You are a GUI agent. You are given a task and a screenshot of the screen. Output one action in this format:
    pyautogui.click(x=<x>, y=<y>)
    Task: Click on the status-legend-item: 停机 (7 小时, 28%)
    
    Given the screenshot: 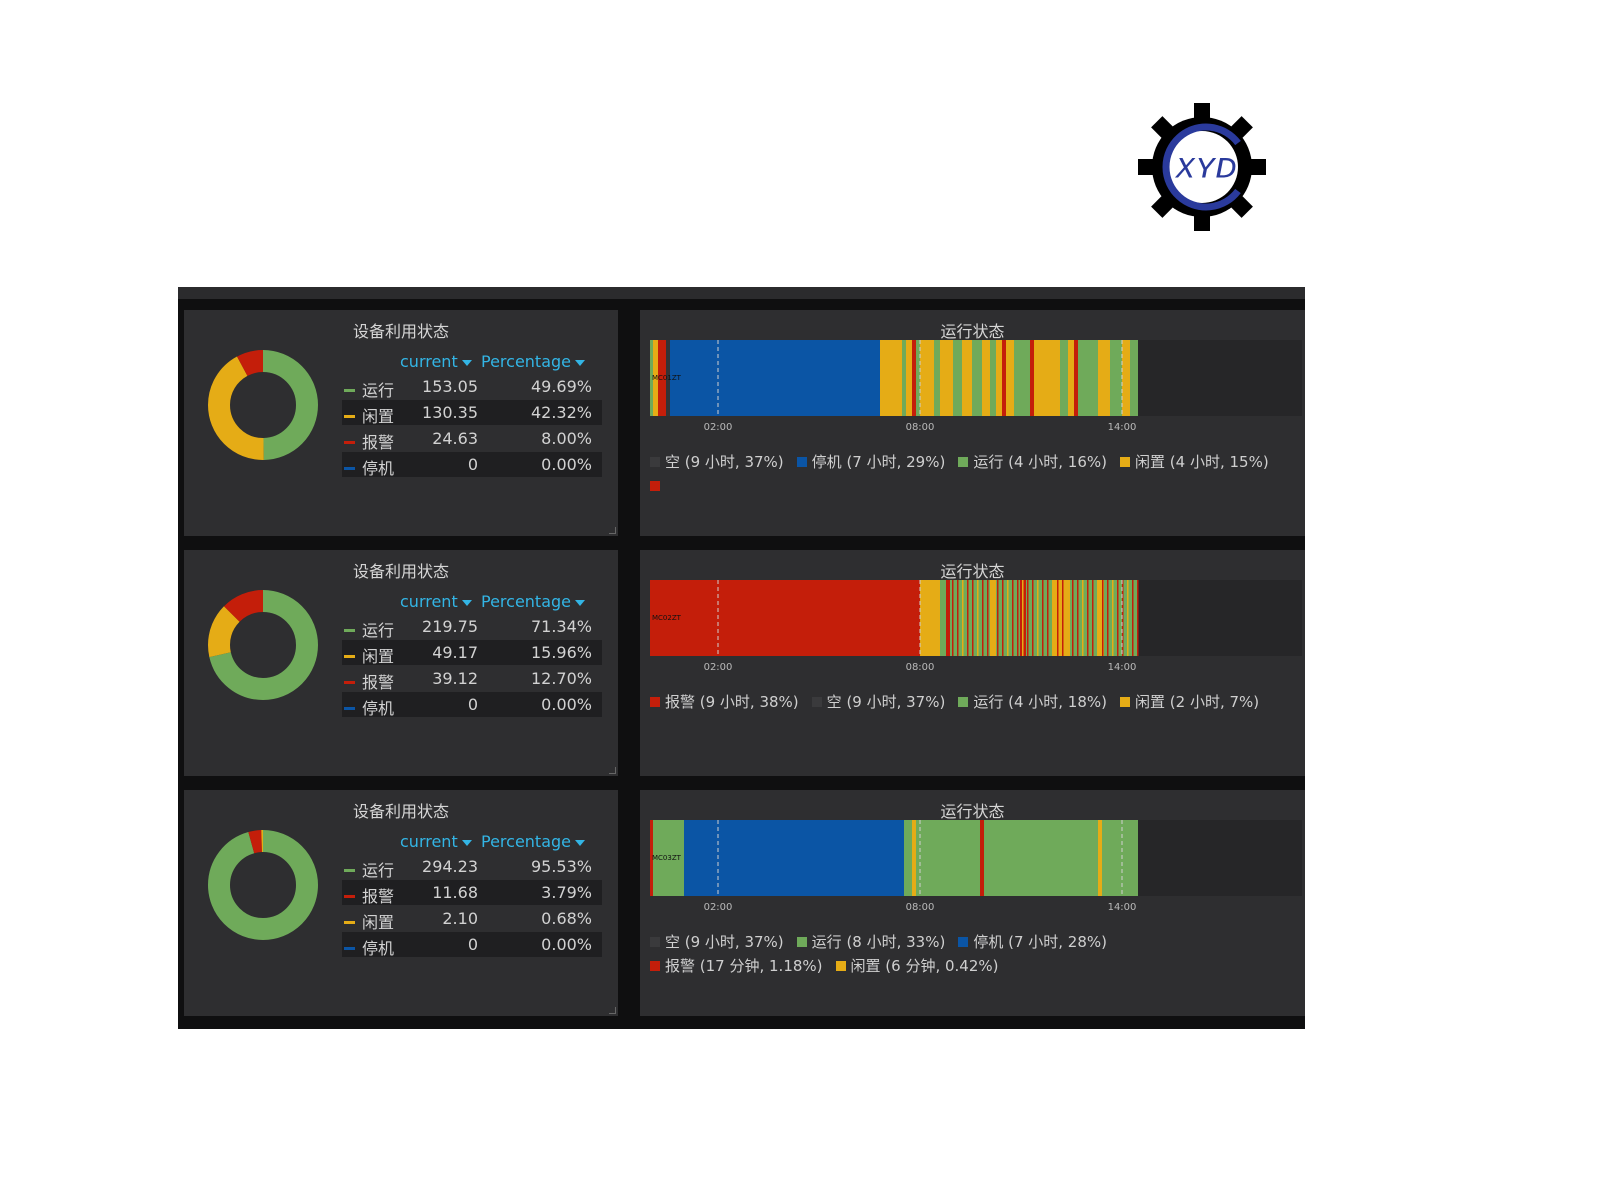 What is the action you would take?
    pyautogui.click(x=1032, y=942)
    